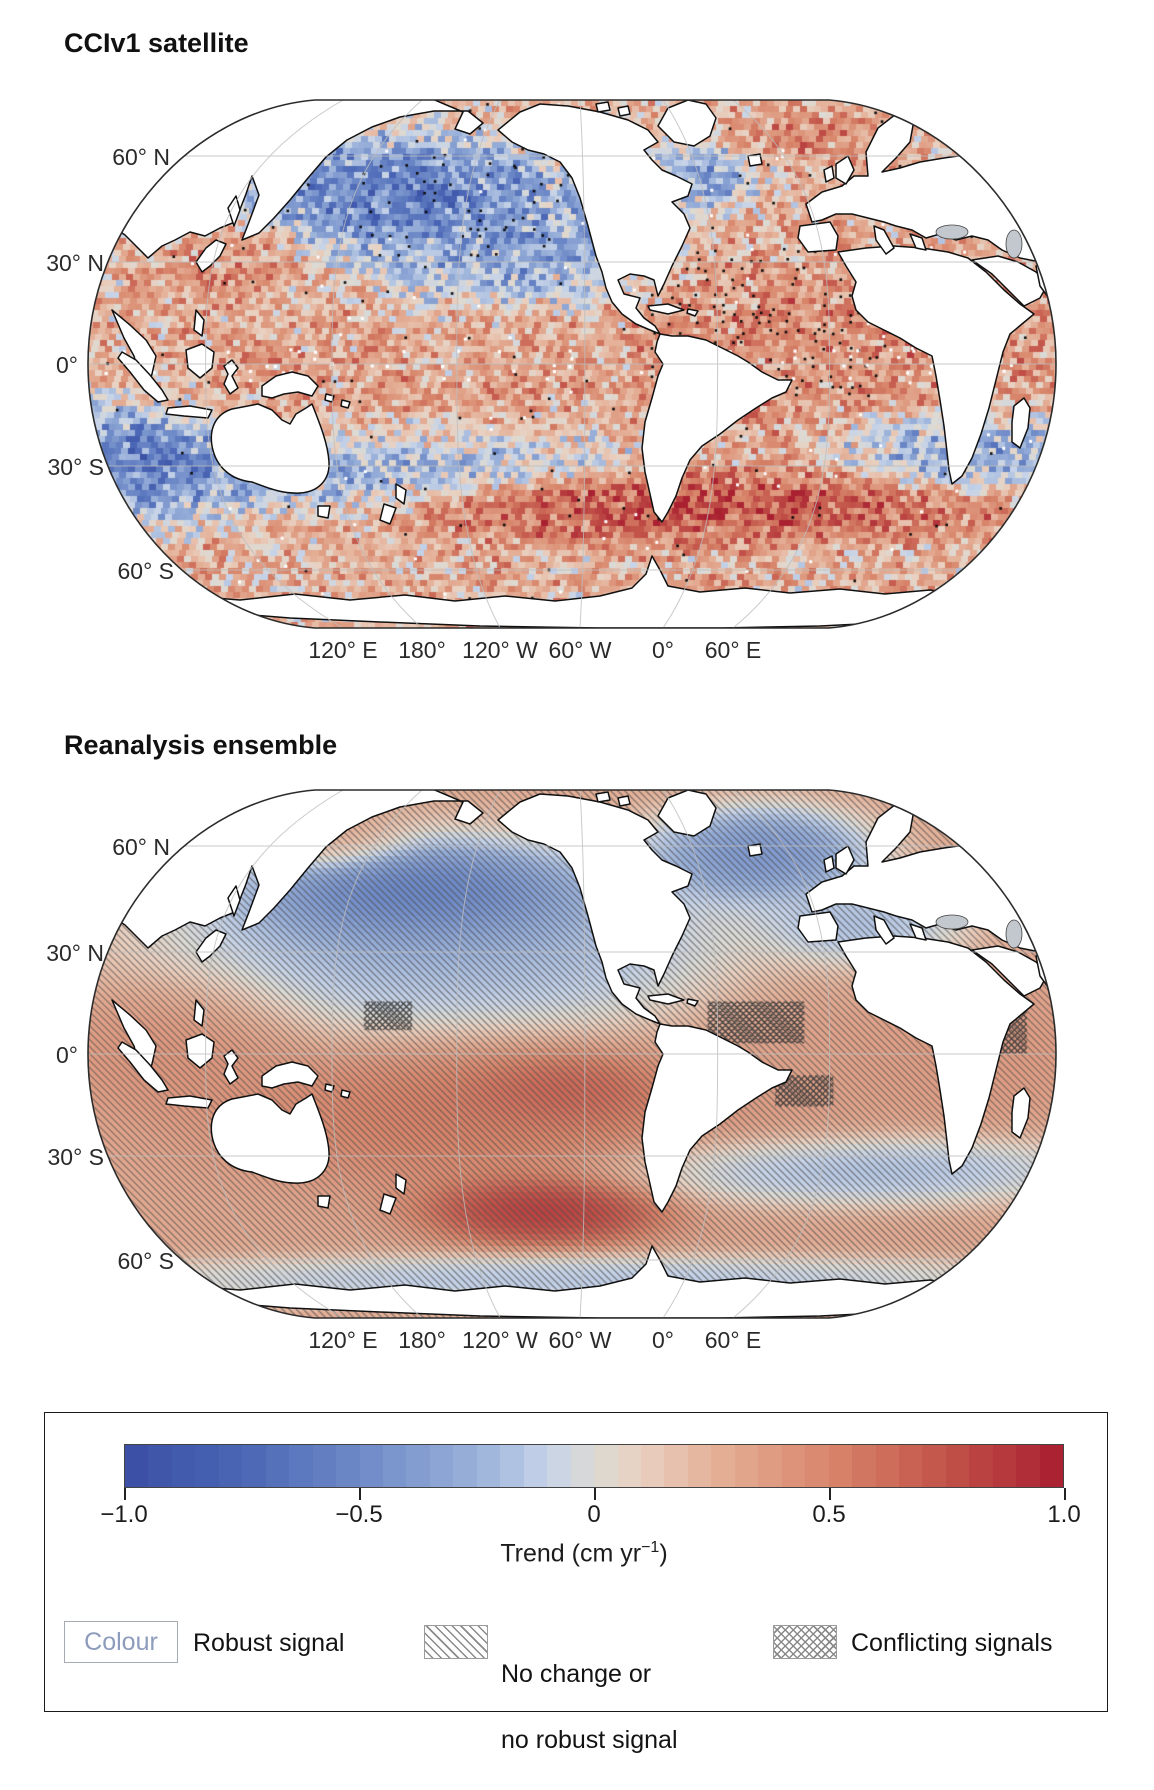  I want to click on cross-hatch-key-chip, so click(805, 1642).